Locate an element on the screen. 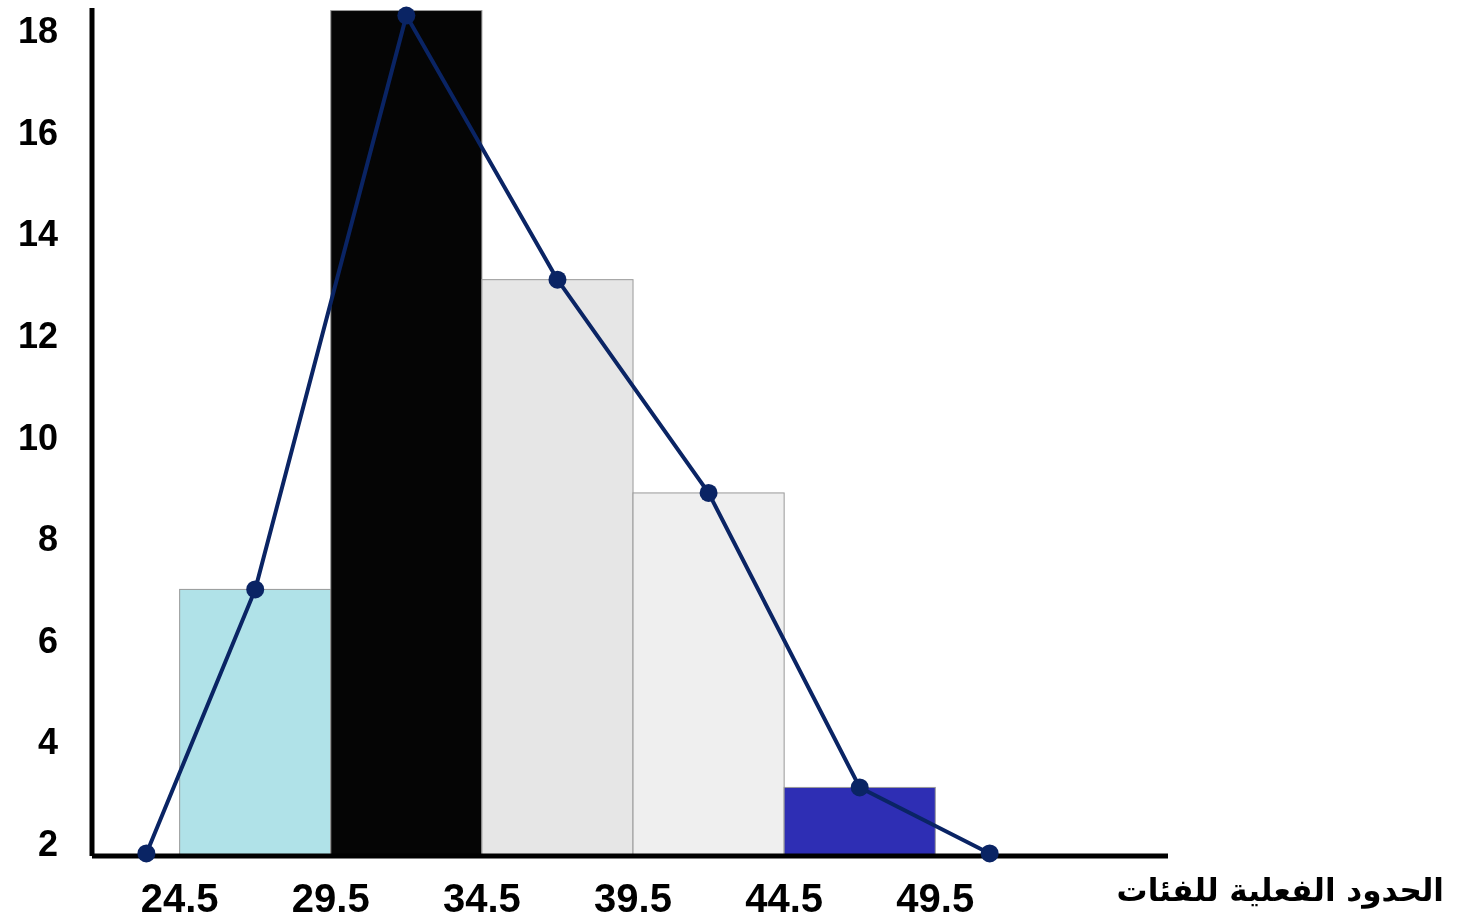 This screenshot has width=1461, height=918. x-tick-label: 44.5 is located at coordinates (784, 897).